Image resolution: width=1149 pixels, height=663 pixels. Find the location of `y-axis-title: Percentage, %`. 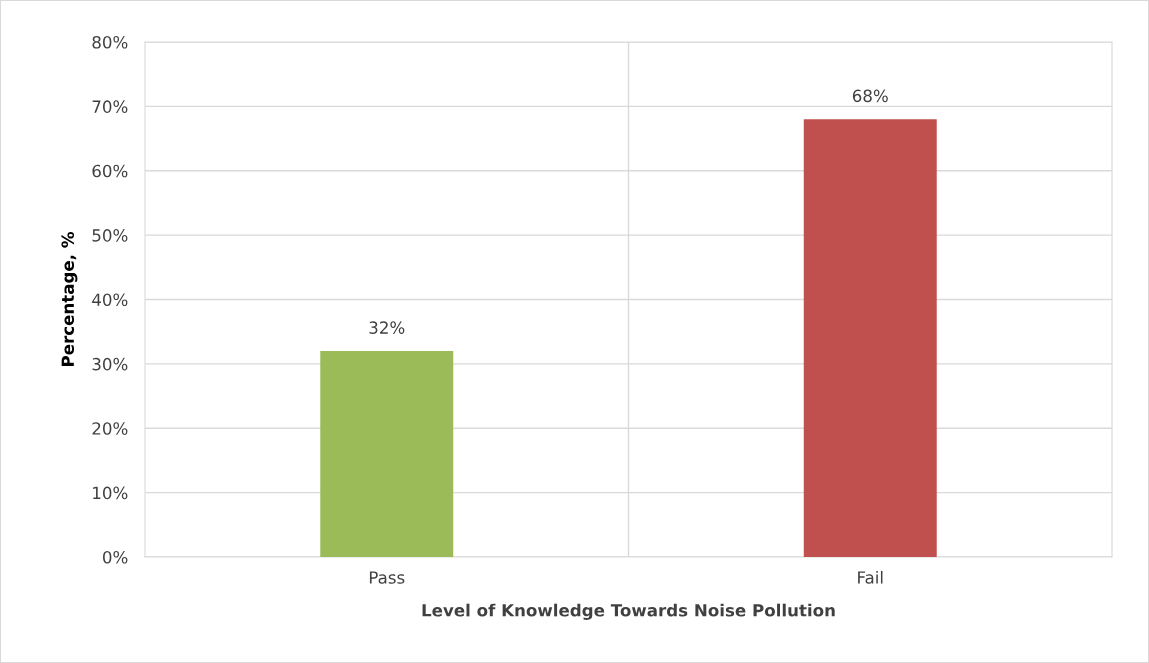

y-axis-title: Percentage, % is located at coordinates (69, 299).